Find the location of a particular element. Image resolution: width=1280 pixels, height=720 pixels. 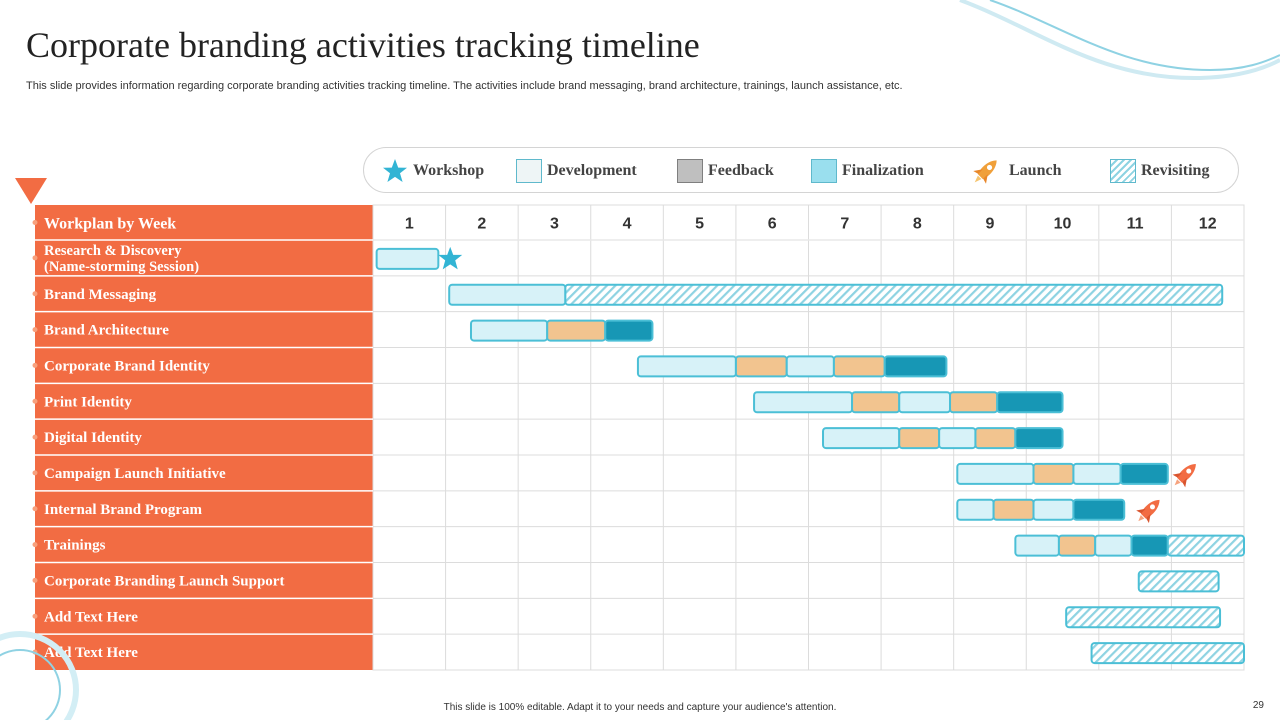

week-label: 4 is located at coordinates (627, 224).